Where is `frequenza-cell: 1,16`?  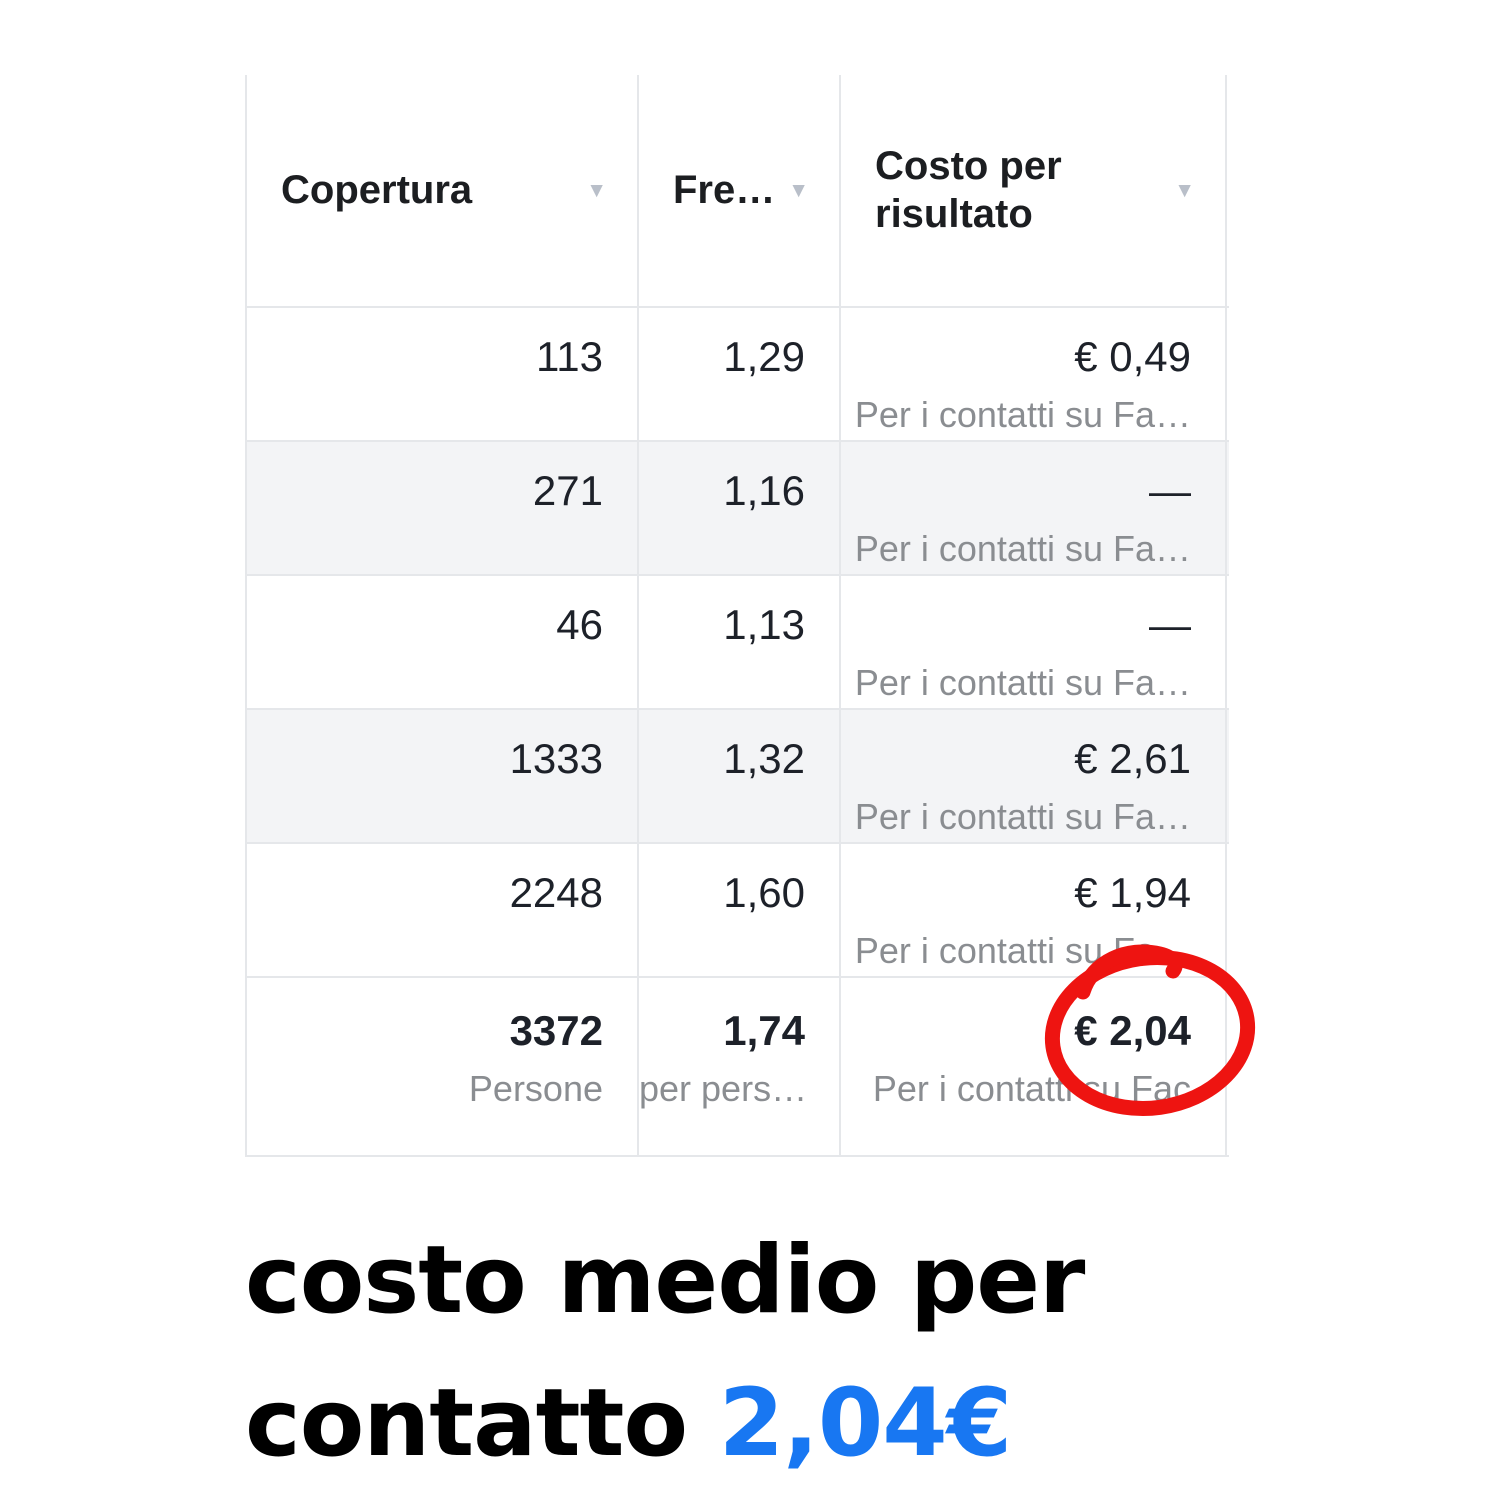 frequenza-cell: 1,16 is located at coordinates (740, 508).